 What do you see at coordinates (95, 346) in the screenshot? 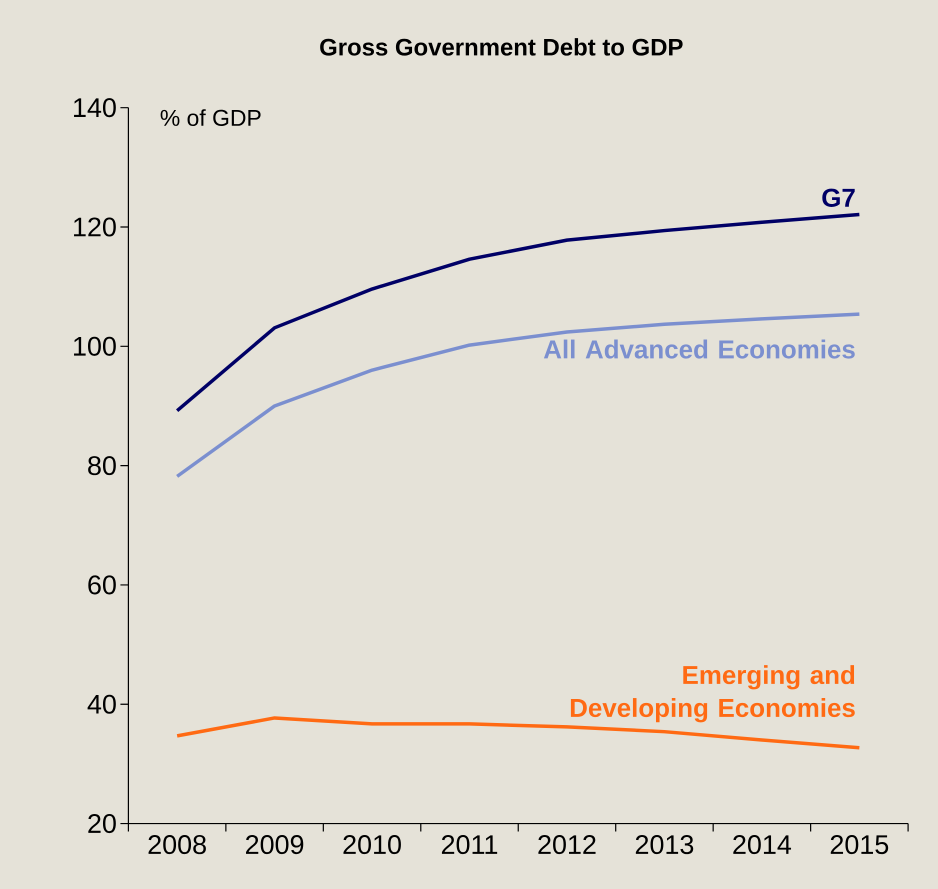
I see `y-tick-label: 100` at bounding box center [95, 346].